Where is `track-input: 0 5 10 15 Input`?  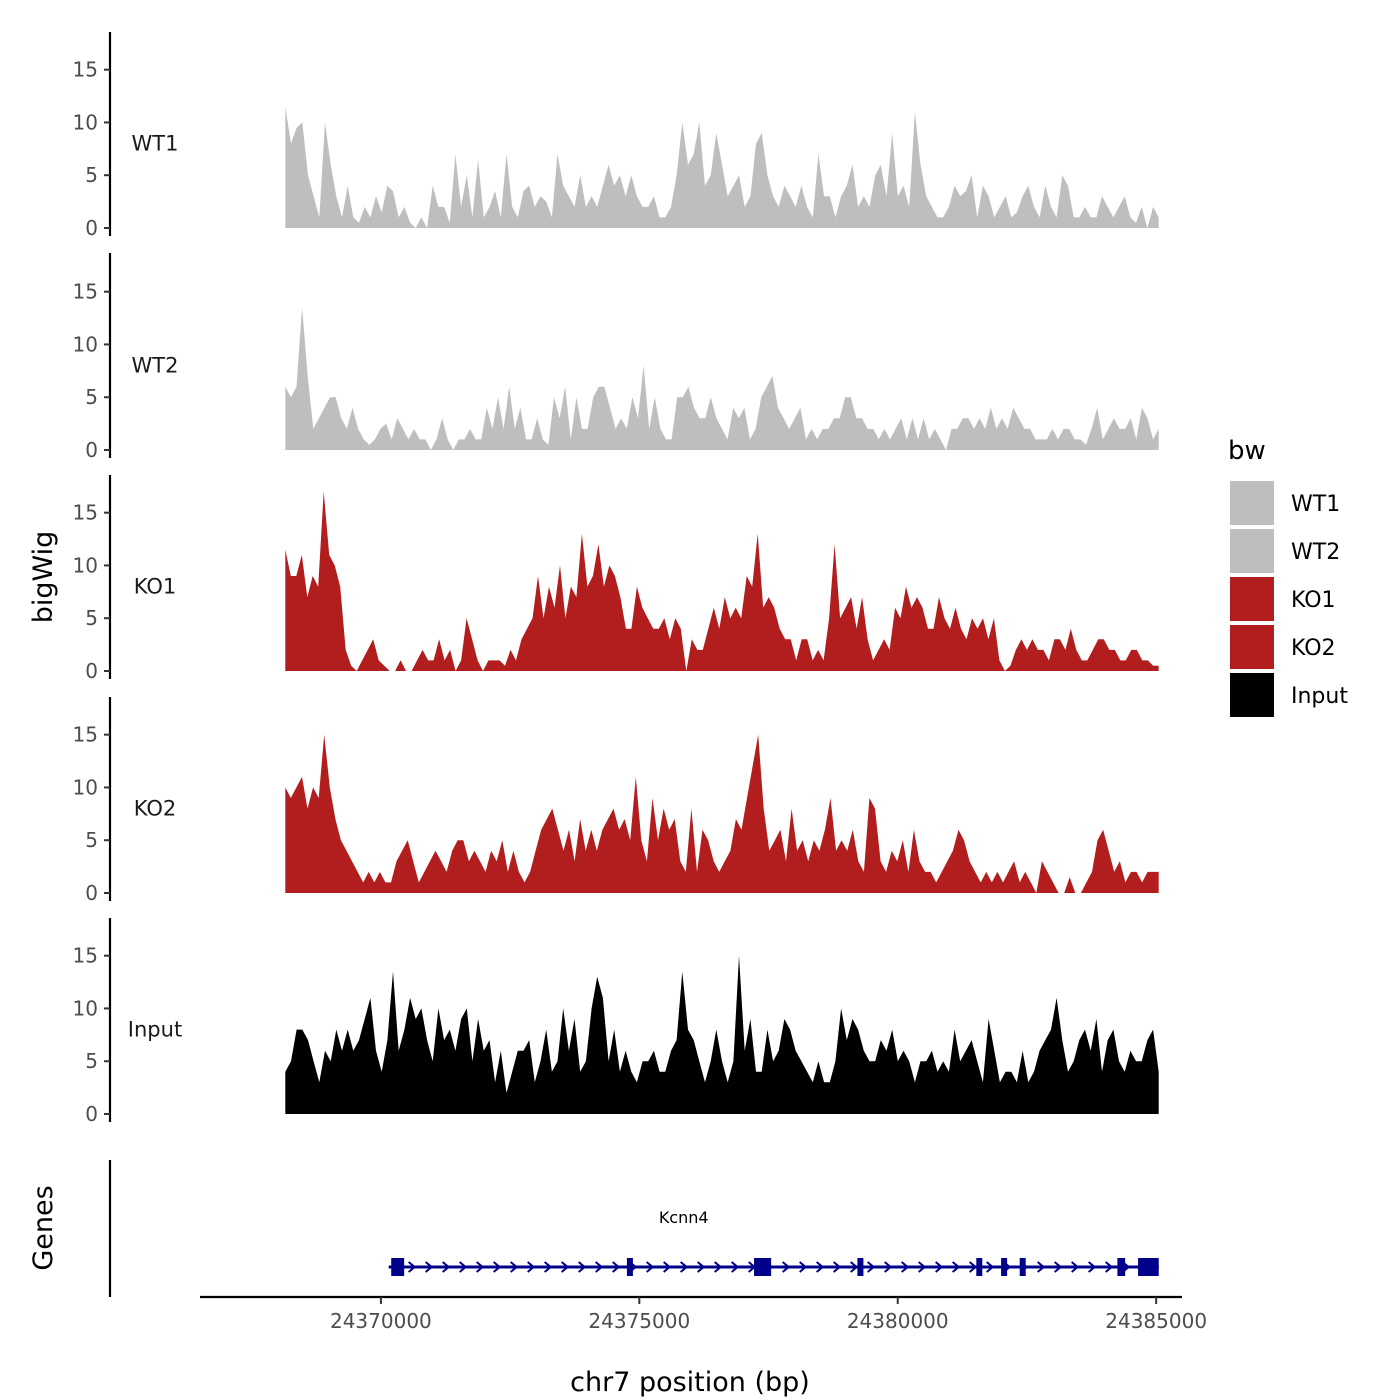
track-input: 0 5 10 15 Input is located at coordinates (616, 1022).